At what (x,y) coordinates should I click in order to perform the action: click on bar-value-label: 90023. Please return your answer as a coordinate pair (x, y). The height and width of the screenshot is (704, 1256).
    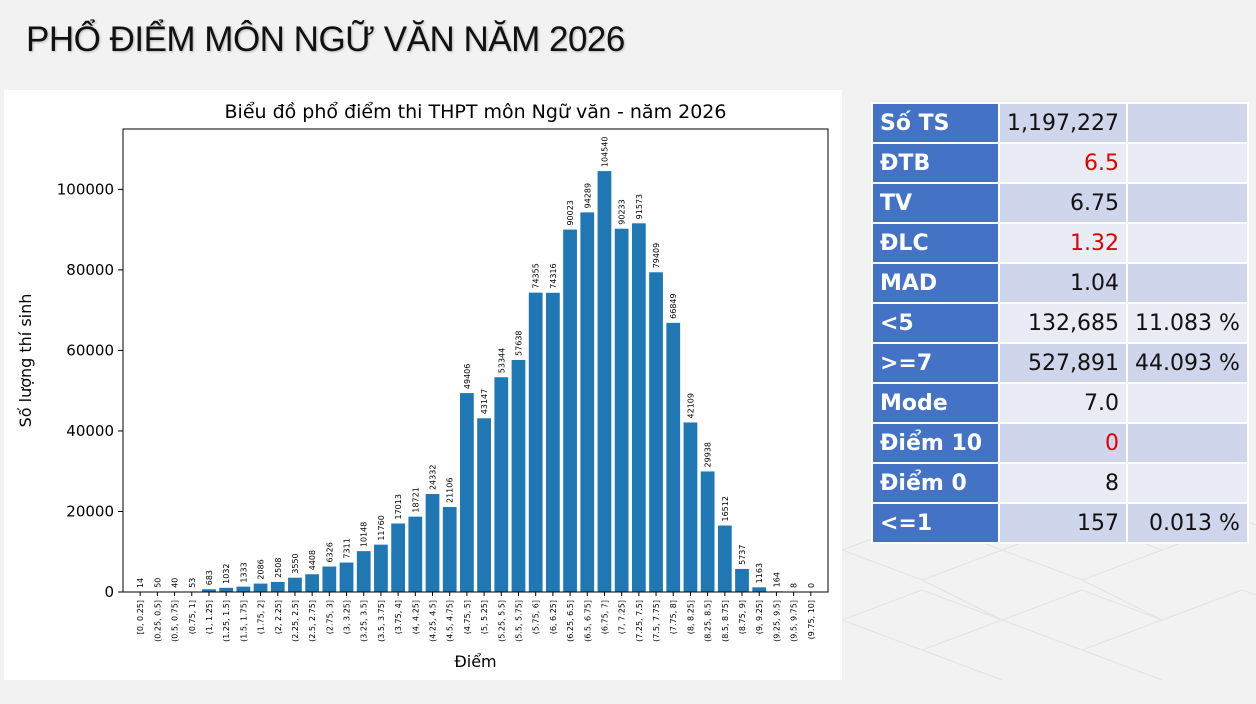
    Looking at the image, I should click on (570, 212).